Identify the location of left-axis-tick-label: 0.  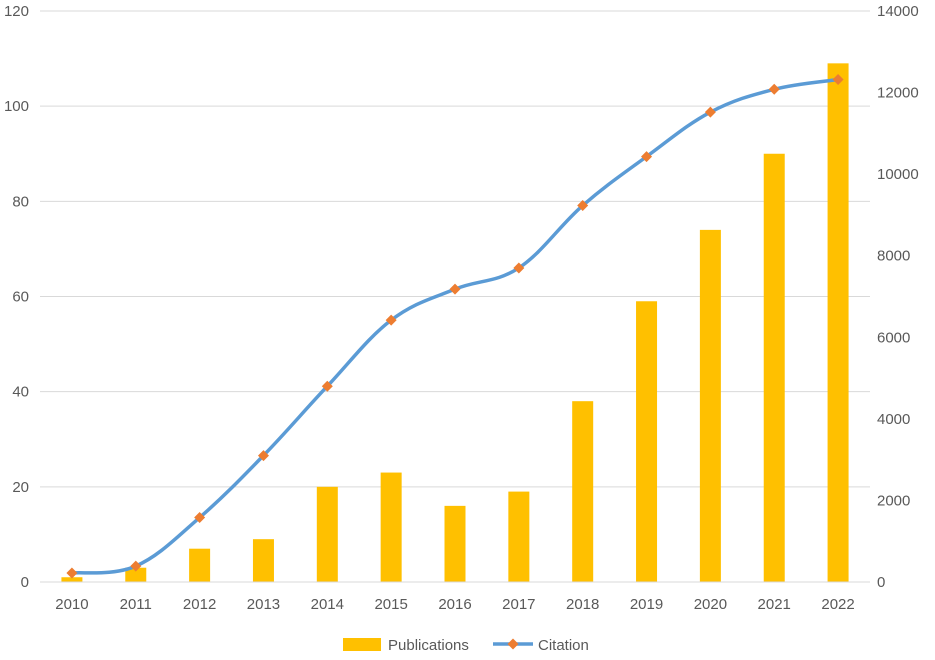
(25, 582).